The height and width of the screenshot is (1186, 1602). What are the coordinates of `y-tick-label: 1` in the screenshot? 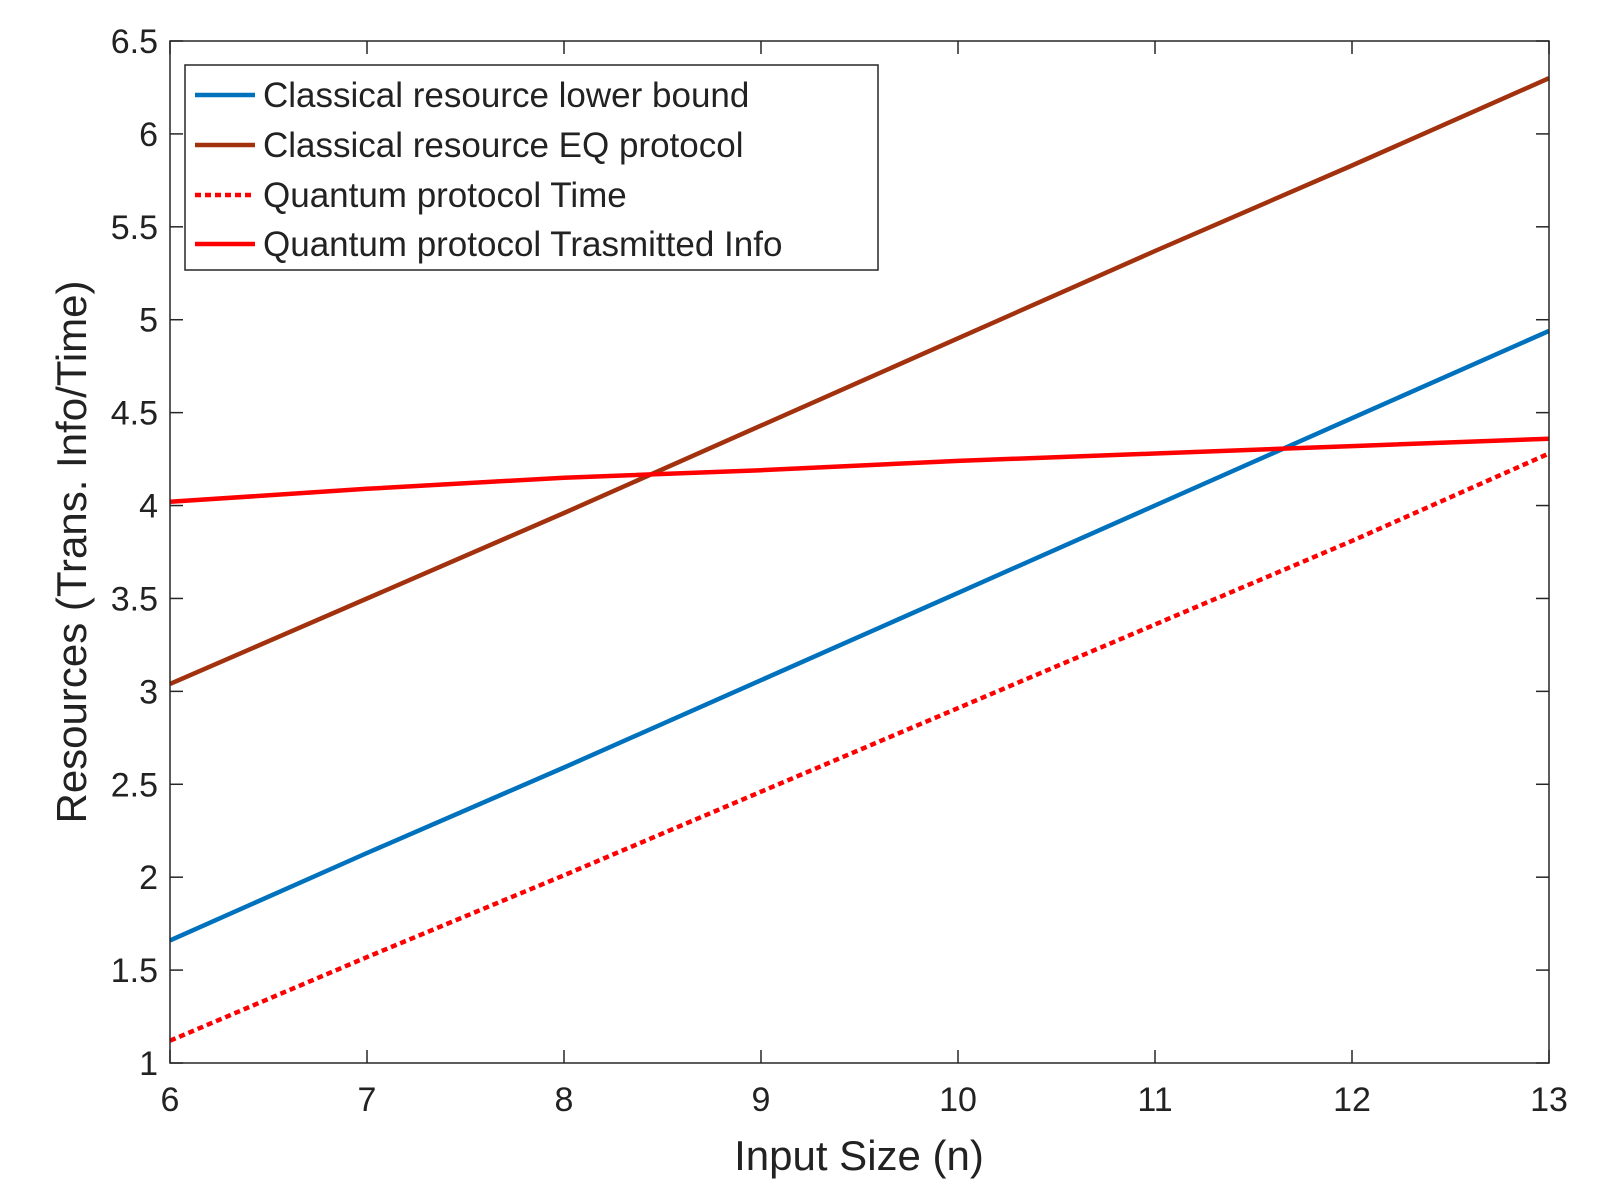 It's located at (148, 1064).